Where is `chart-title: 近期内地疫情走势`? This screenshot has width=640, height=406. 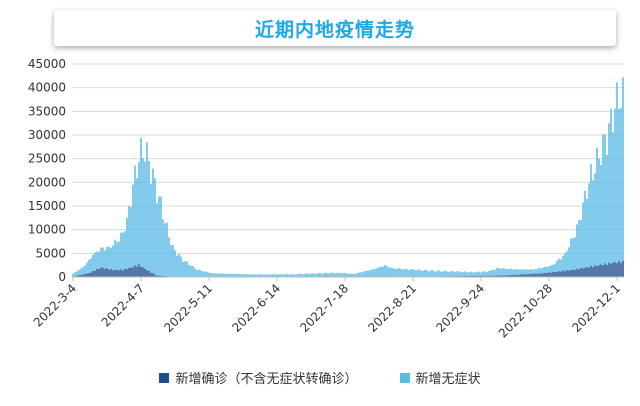
chart-title: 近期内地疫情走势 is located at coordinates (334, 29).